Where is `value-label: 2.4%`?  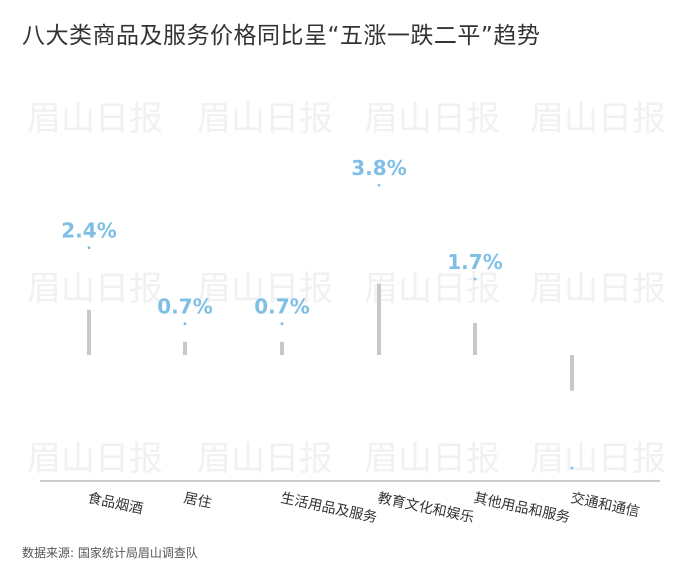 value-label: 2.4% is located at coordinates (88, 231).